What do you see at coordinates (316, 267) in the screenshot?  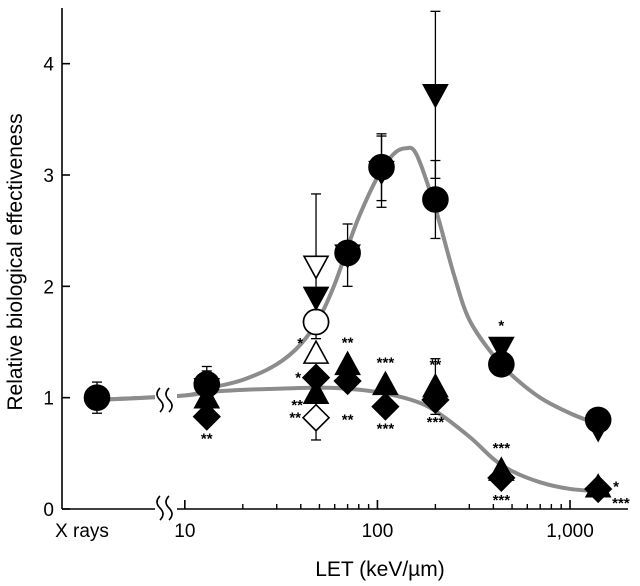 I see `data-point-open-triangle-down` at bounding box center [316, 267].